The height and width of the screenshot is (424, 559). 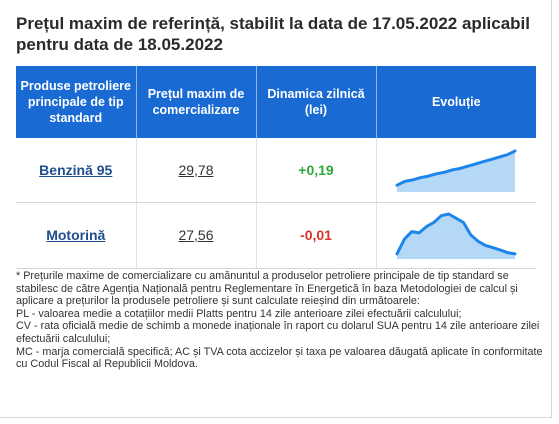 I want to click on product-cell: Motorină, so click(x=76, y=235).